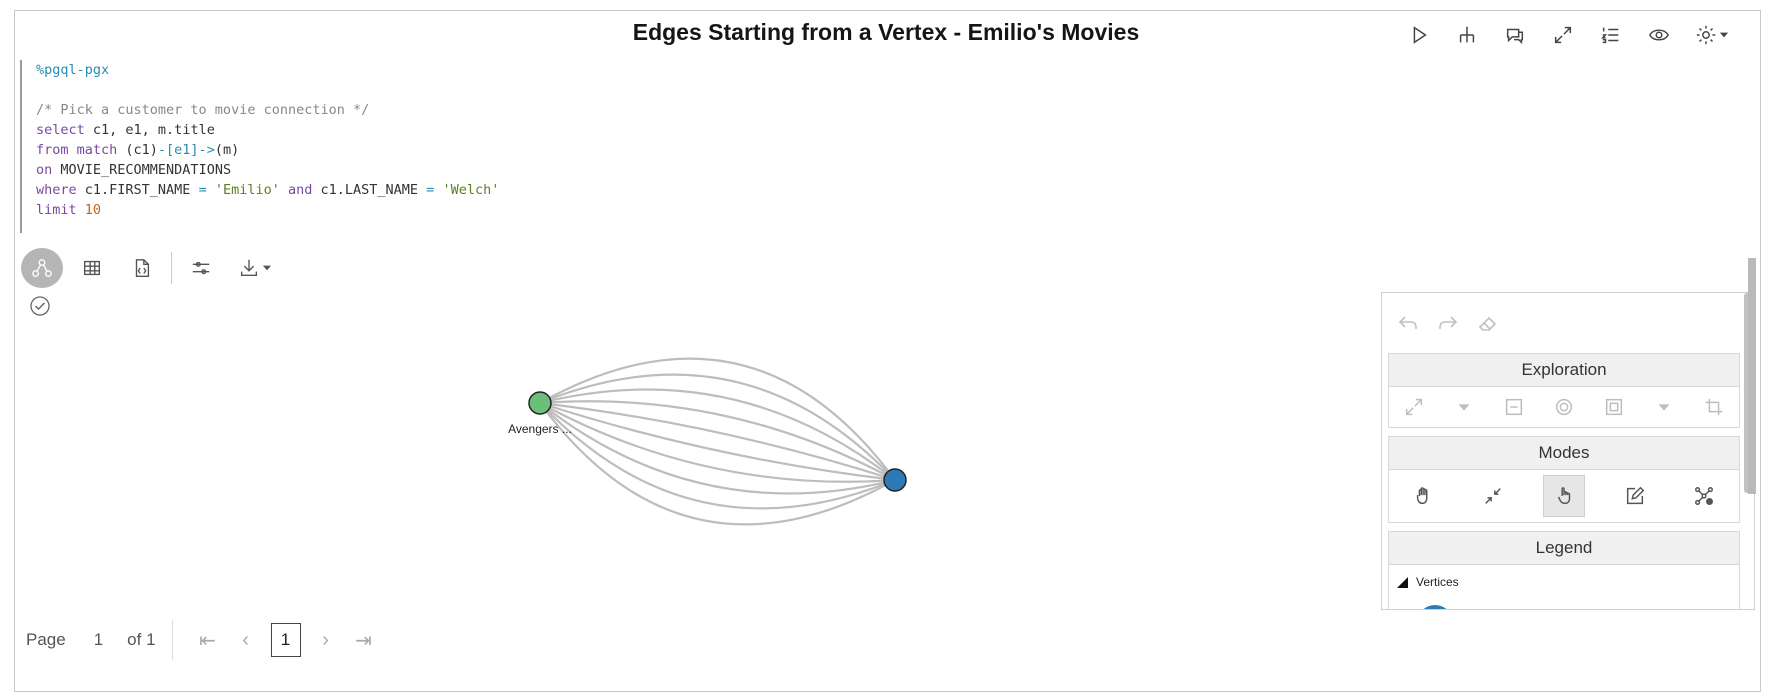 The width and height of the screenshot is (1772, 697). I want to click on code-token: limit, so click(56, 210).